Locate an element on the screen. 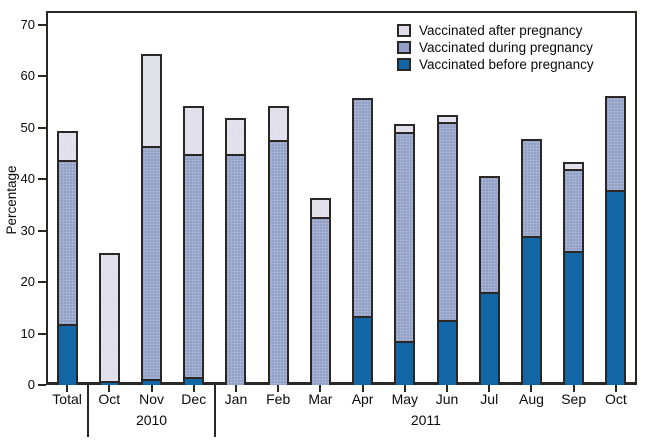  y-tick-label: 60 is located at coordinates (27, 76).